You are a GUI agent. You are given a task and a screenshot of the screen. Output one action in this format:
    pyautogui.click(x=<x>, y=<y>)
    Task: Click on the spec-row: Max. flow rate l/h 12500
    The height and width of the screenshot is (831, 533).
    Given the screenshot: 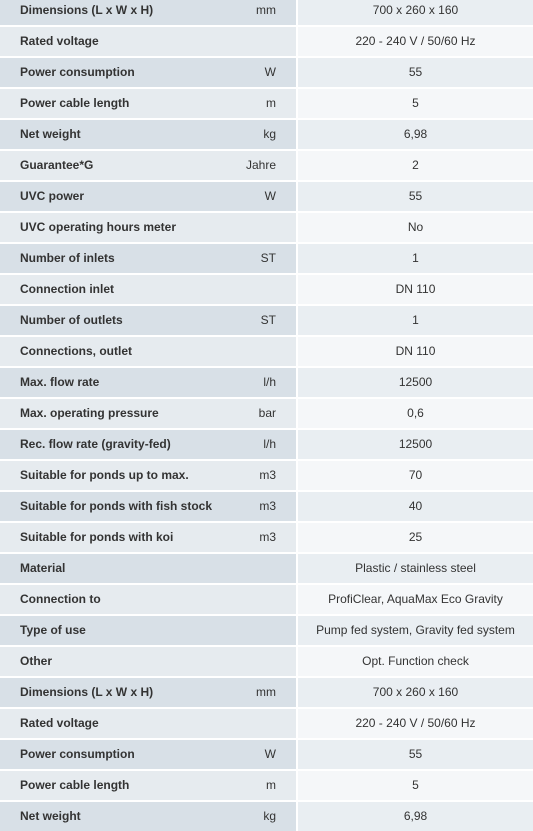 What is the action you would take?
    pyautogui.click(x=266, y=382)
    